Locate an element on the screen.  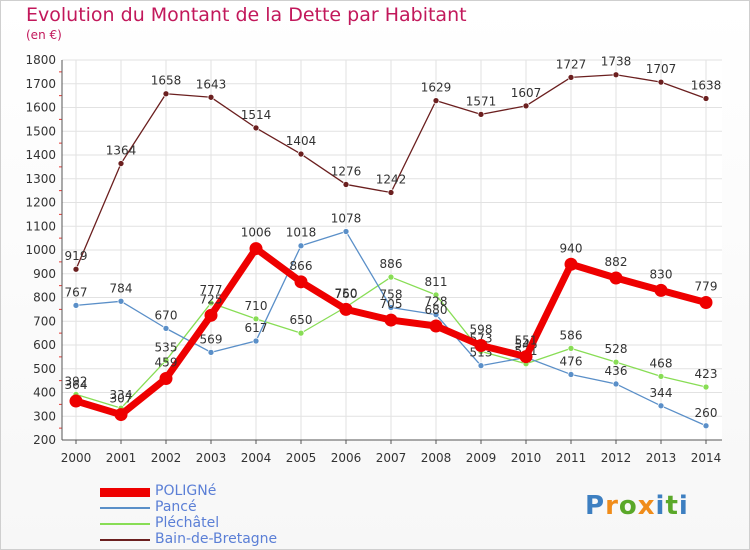
data-label: 334 is located at coordinates (121, 395).